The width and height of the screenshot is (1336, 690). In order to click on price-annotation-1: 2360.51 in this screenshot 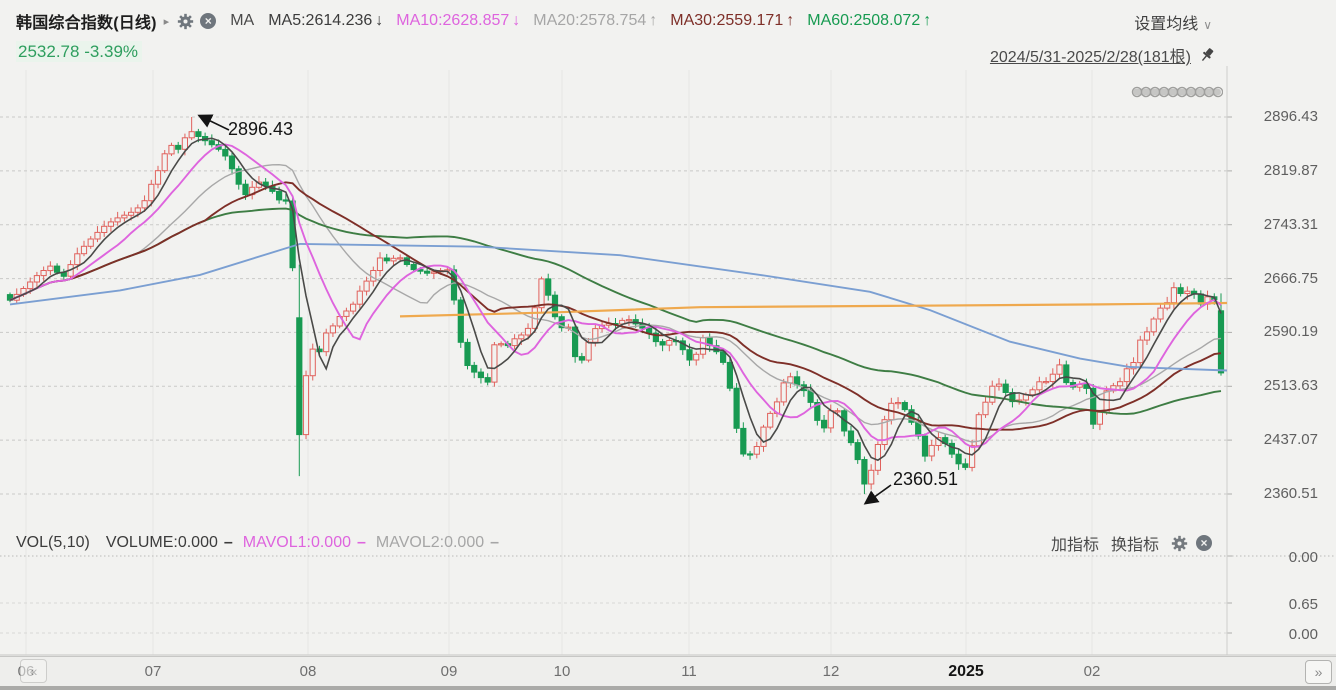, I will do `click(926, 479)`.